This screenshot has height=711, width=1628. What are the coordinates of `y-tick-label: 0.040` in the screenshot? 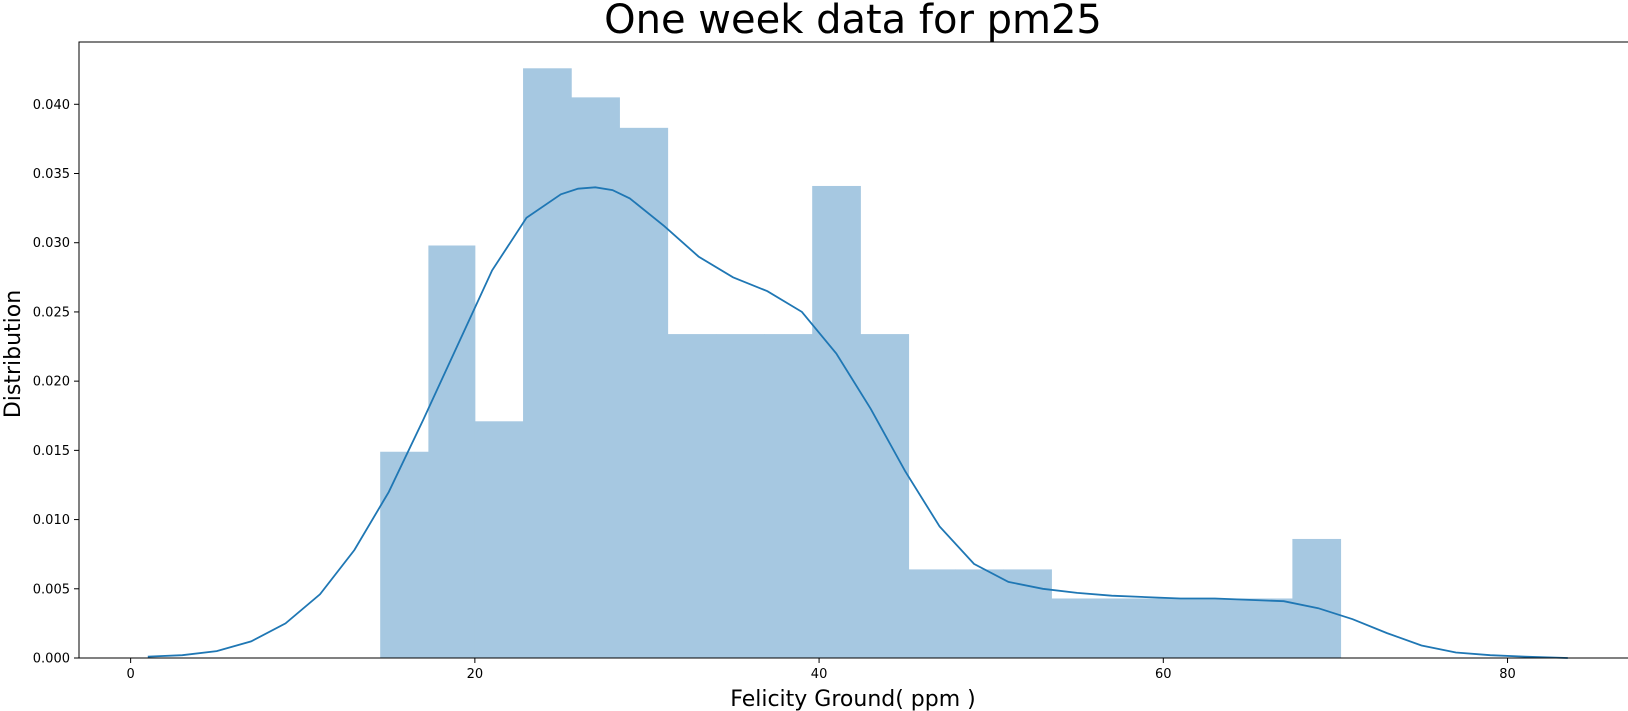 It's located at (51, 105).